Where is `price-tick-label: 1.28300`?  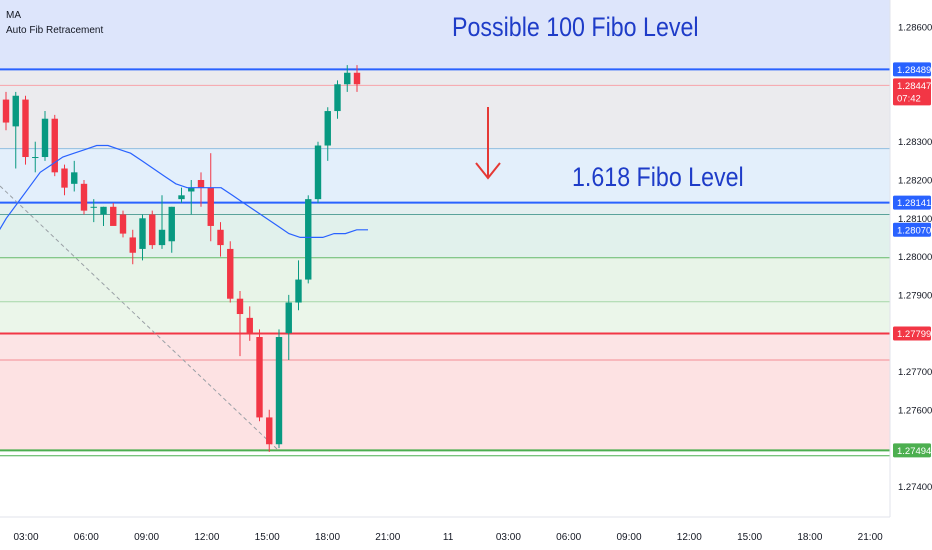
price-tick-label: 1.28300 is located at coordinates (915, 142).